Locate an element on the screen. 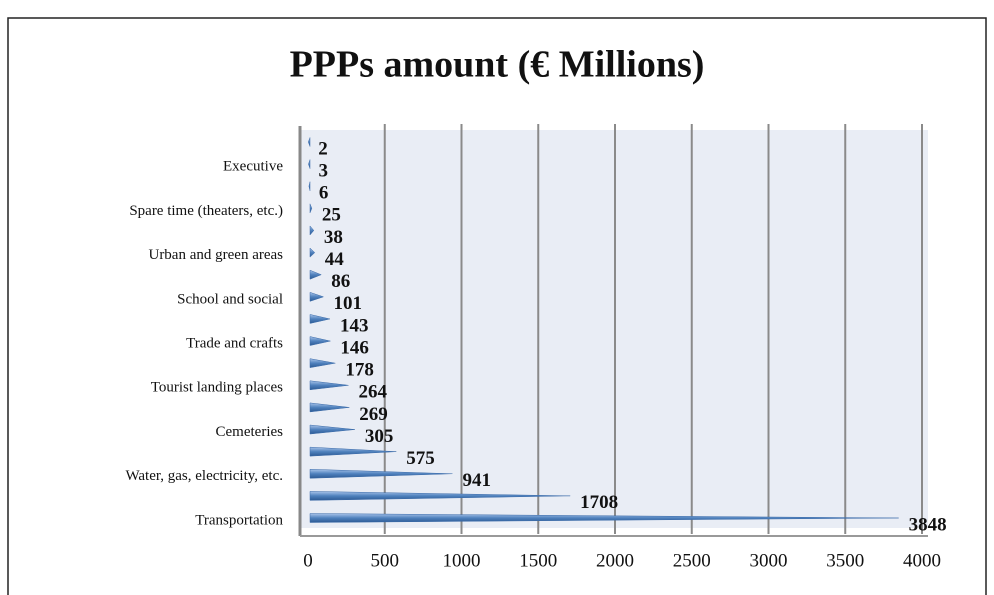 The height and width of the screenshot is (595, 994). y-tick-label: Spare time (theaters, etc.) is located at coordinates (206, 211).